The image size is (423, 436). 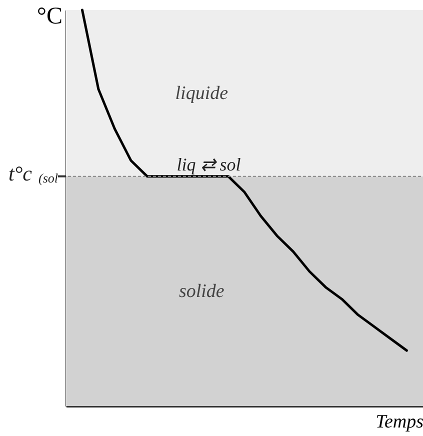 What do you see at coordinates (201, 93) in the screenshot?
I see `band-label: liquide` at bounding box center [201, 93].